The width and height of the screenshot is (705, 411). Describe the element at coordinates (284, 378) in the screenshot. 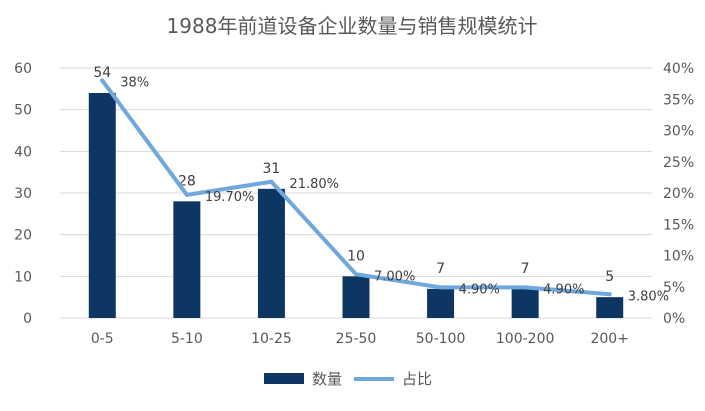

I see `legend-swatch-count` at that location.